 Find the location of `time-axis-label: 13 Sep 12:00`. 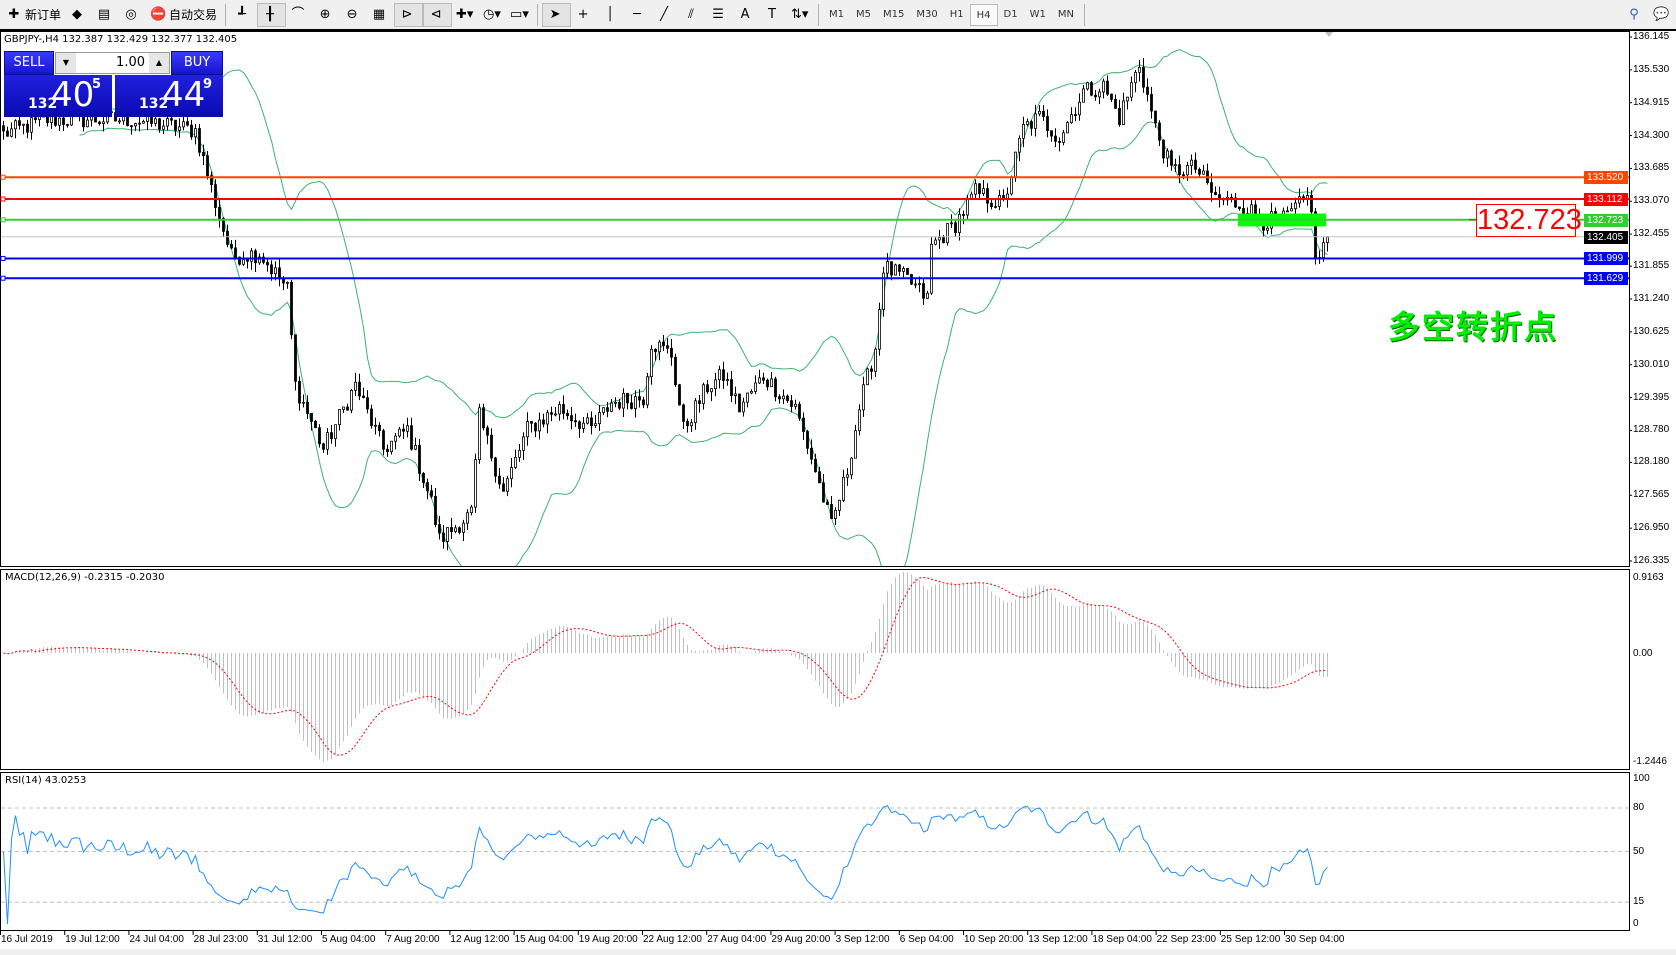

time-axis-label: 13 Sep 12:00 is located at coordinates (1058, 939).